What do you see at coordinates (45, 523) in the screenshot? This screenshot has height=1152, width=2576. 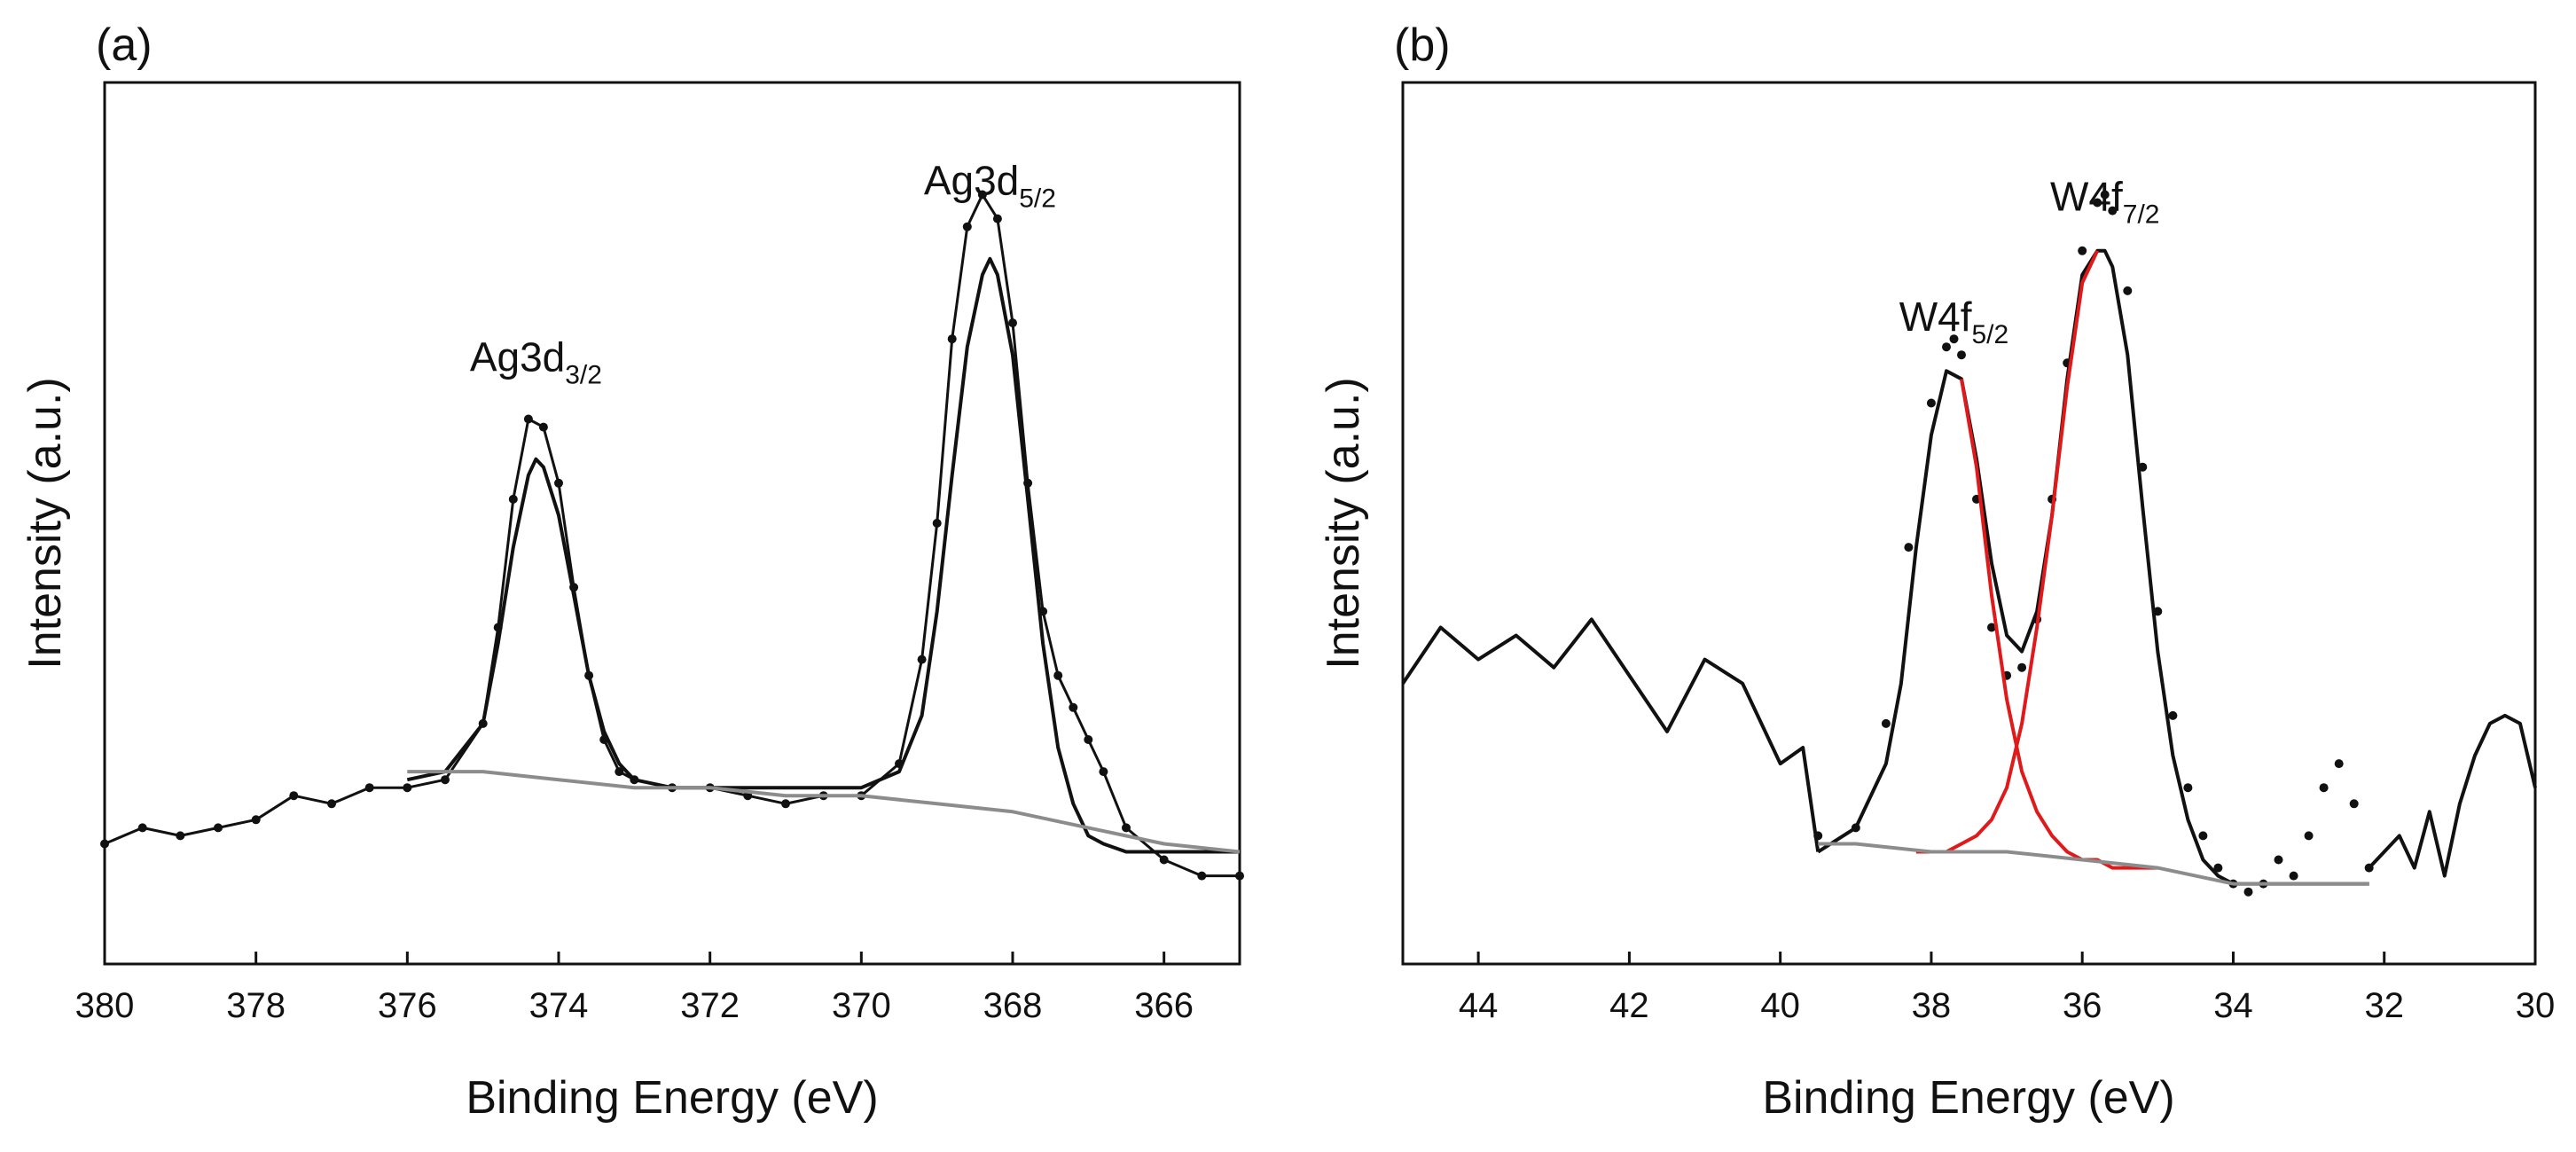 I see `panel-a-y-axis-title: Intensity (a.u.)` at bounding box center [45, 523].